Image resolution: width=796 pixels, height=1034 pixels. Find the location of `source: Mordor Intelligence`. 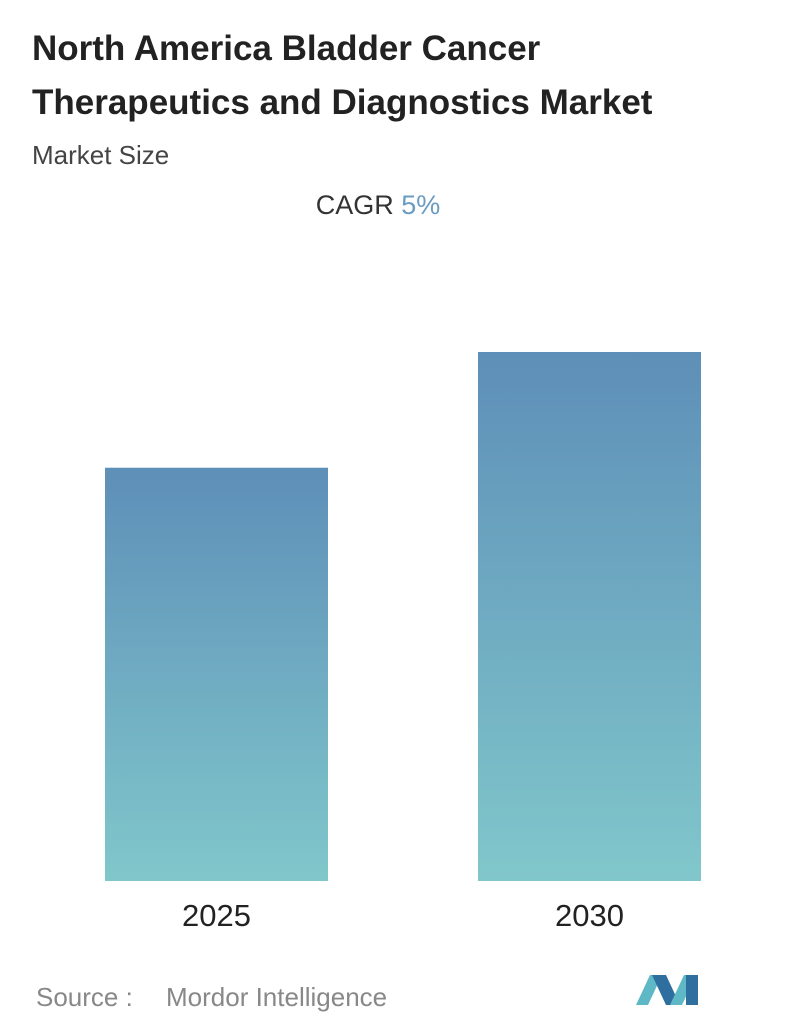

source: Mordor Intelligence is located at coordinates (276, 997).